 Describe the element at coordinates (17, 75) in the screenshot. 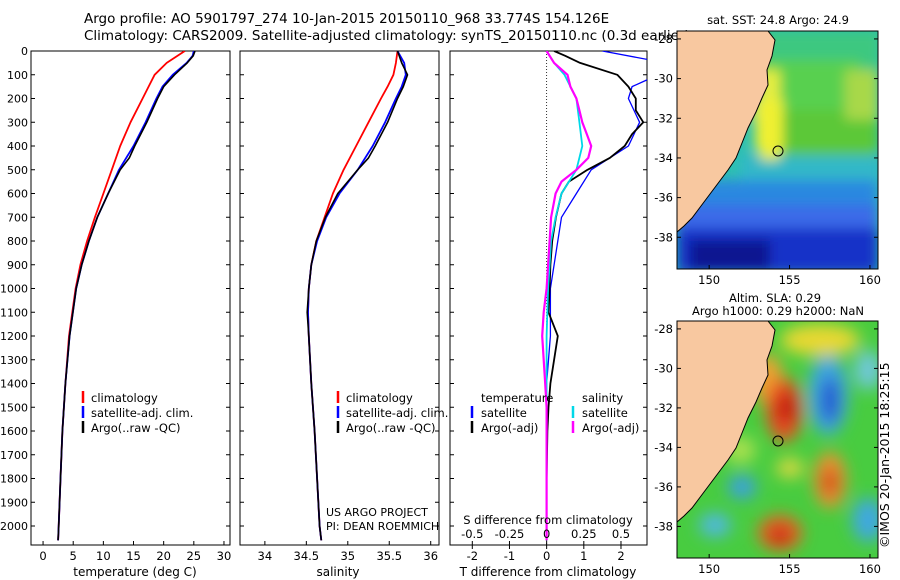

I see `depth-tick-label: 100` at that location.